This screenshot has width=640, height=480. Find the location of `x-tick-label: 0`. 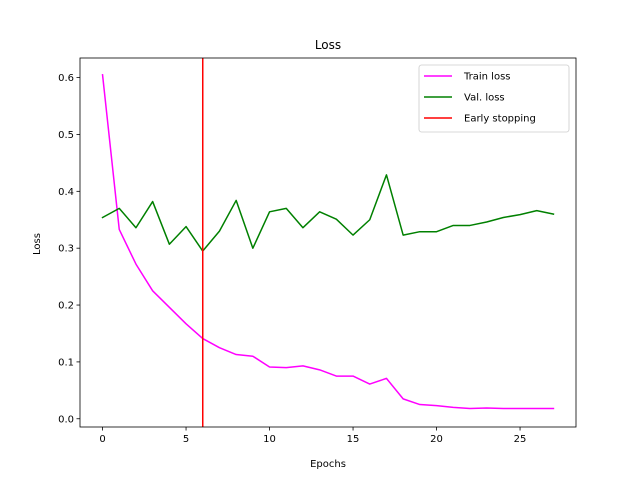

x-tick-label: 0 is located at coordinates (102, 439).